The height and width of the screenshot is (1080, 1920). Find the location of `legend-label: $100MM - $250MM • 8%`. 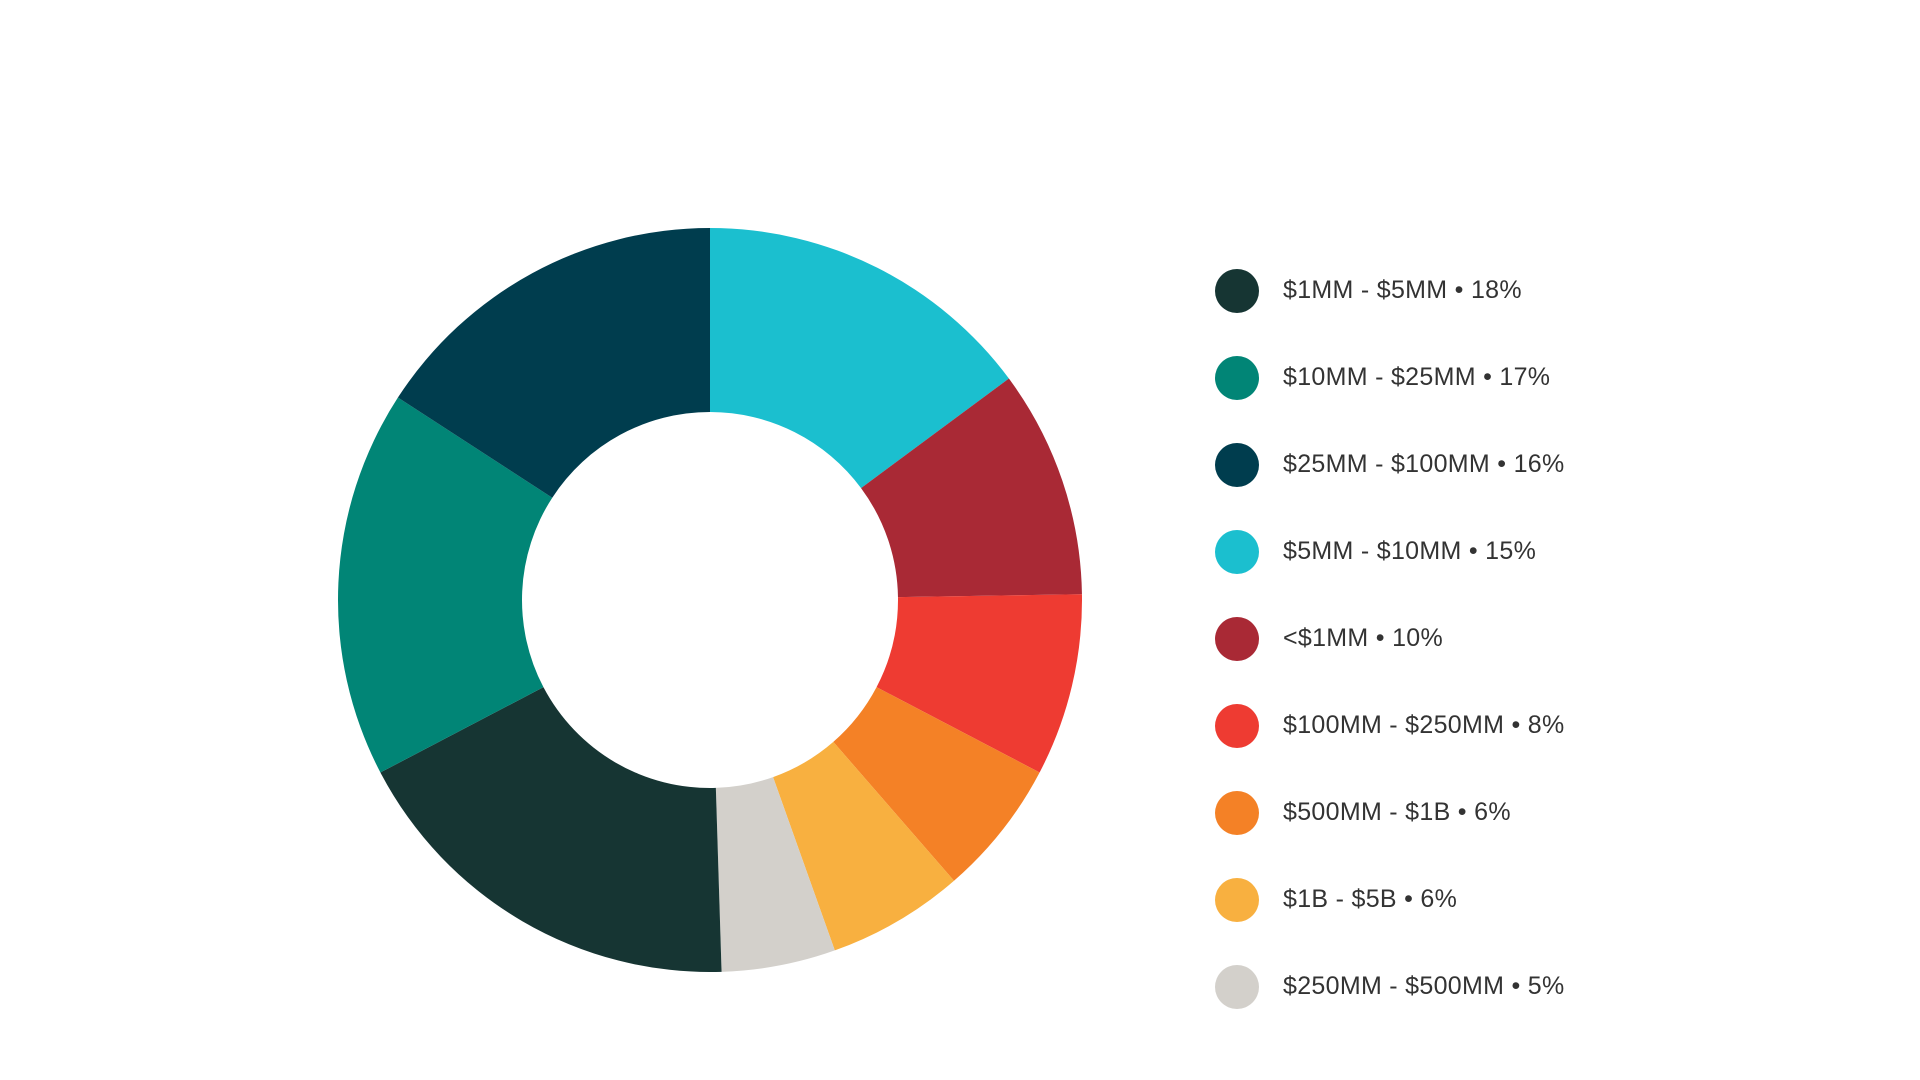

legend-label: $100MM - $250MM • 8% is located at coordinates (1424, 725).